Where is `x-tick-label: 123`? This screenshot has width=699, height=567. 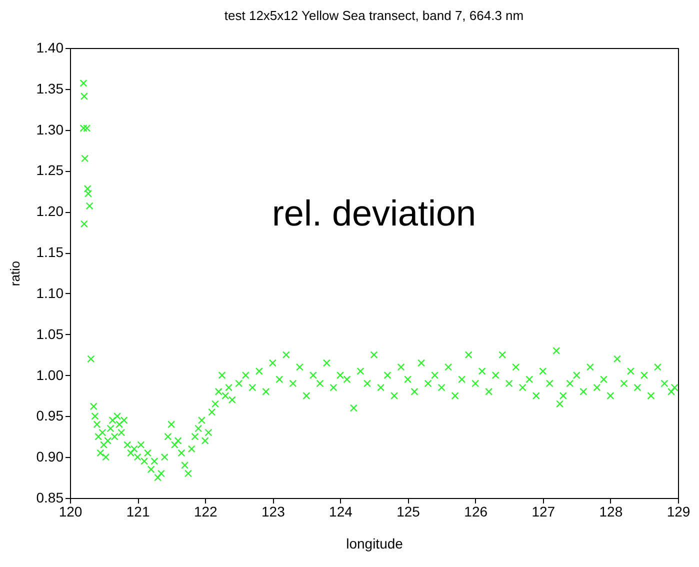
x-tick-label: 123 is located at coordinates (273, 512).